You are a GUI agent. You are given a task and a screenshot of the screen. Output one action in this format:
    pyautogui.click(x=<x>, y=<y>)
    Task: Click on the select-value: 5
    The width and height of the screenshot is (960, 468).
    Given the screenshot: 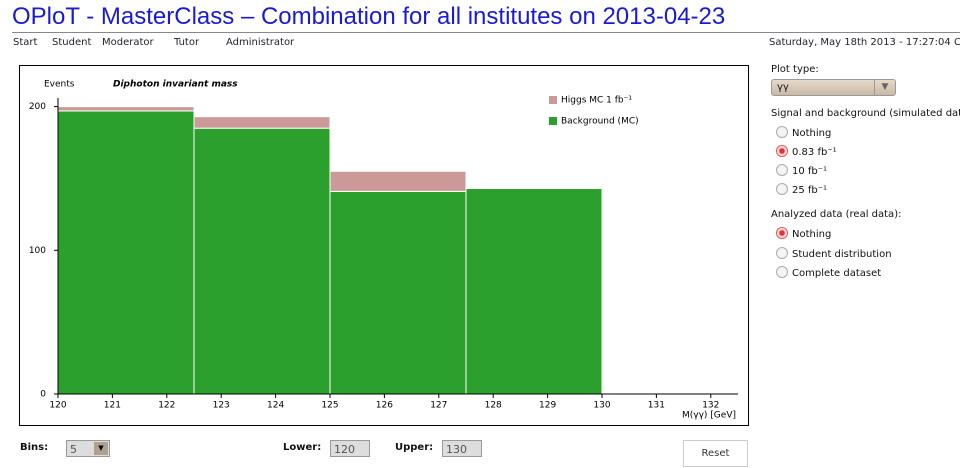 What is the action you would take?
    pyautogui.click(x=73, y=449)
    